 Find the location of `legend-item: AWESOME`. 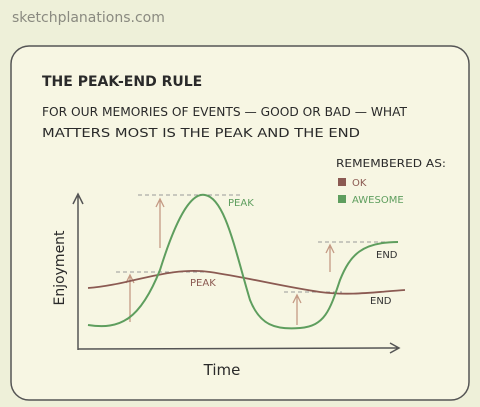

legend-item: AWESOME is located at coordinates (378, 200).